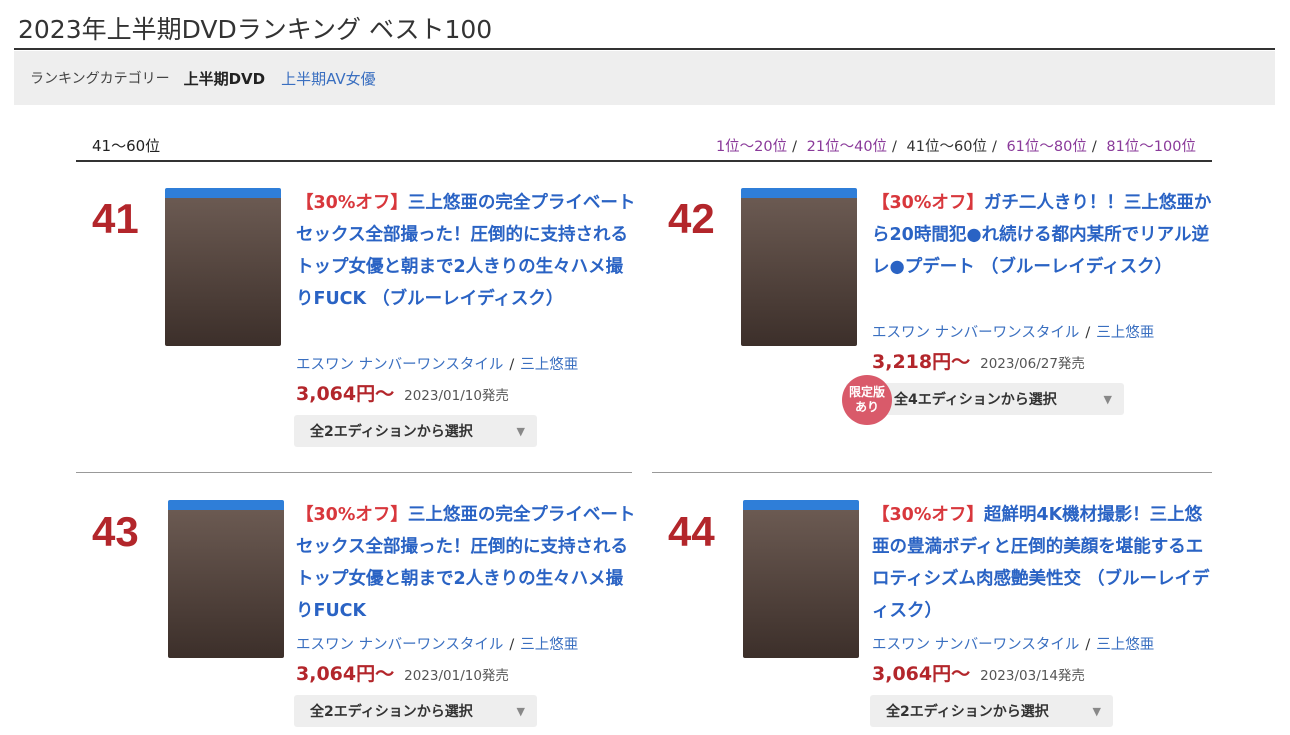 This screenshot has height=735, width=1290. Describe the element at coordinates (847, 147) in the screenshot. I see `pager-link: 21位〜40位` at that location.